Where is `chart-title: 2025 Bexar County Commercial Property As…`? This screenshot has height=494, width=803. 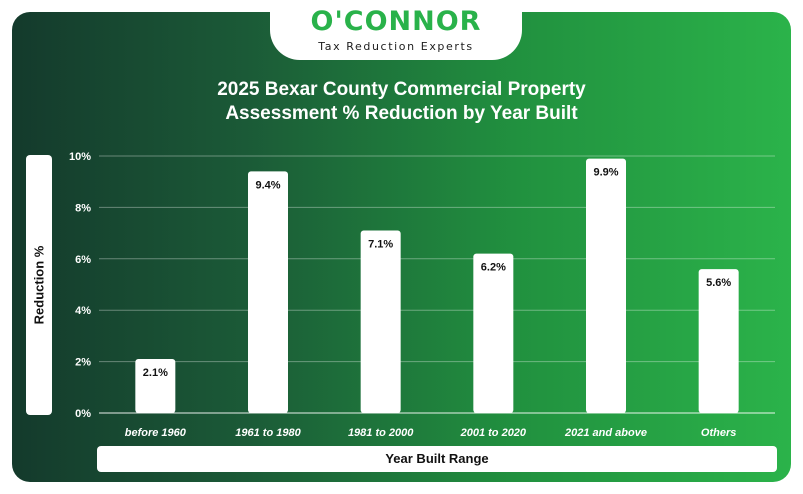 chart-title: 2025 Bexar County Commercial Property As… is located at coordinates (401, 102).